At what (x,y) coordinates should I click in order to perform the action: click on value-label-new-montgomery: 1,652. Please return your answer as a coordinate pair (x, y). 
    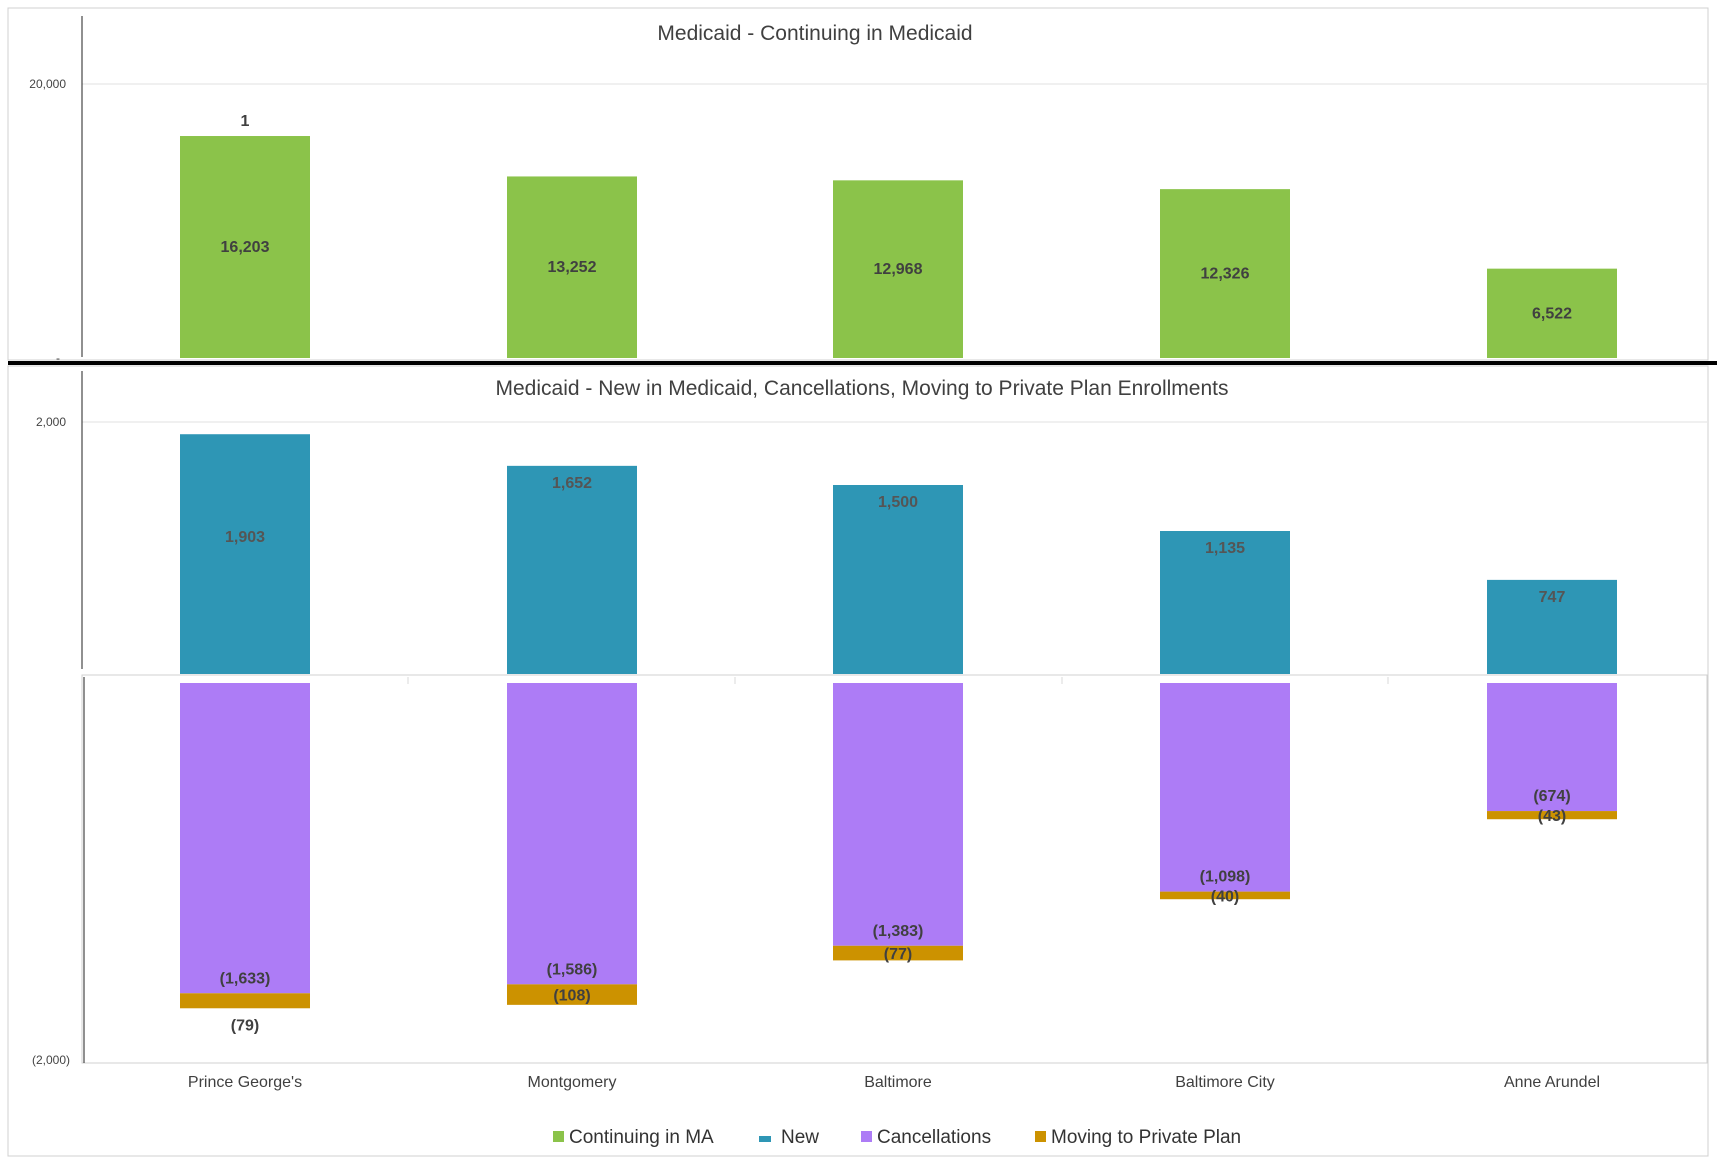
    Looking at the image, I should click on (572, 483).